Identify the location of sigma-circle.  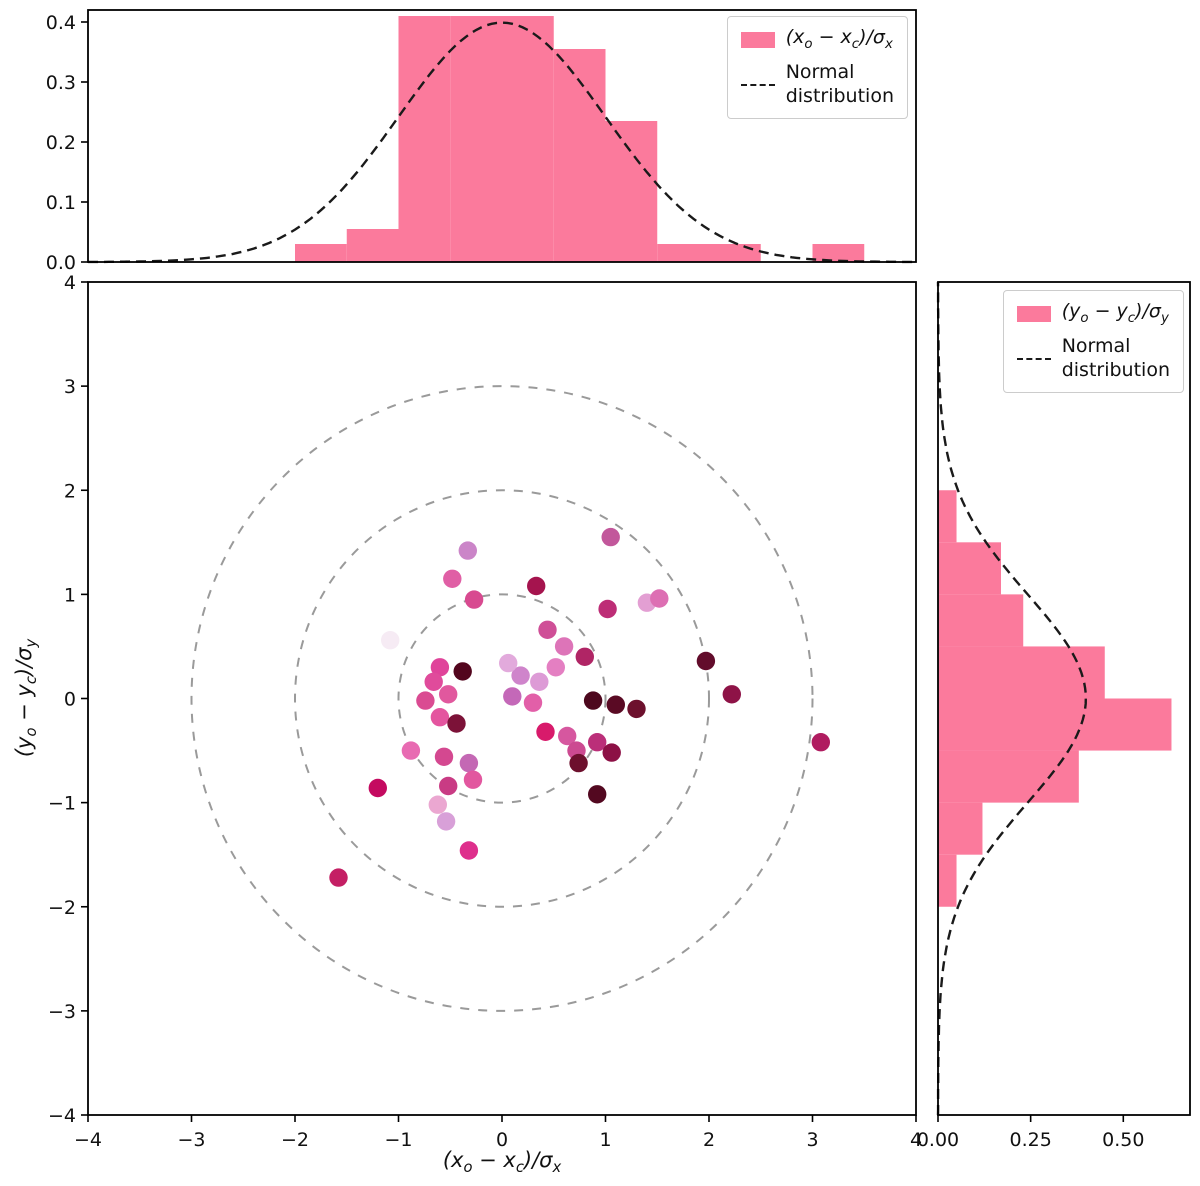
(502, 698).